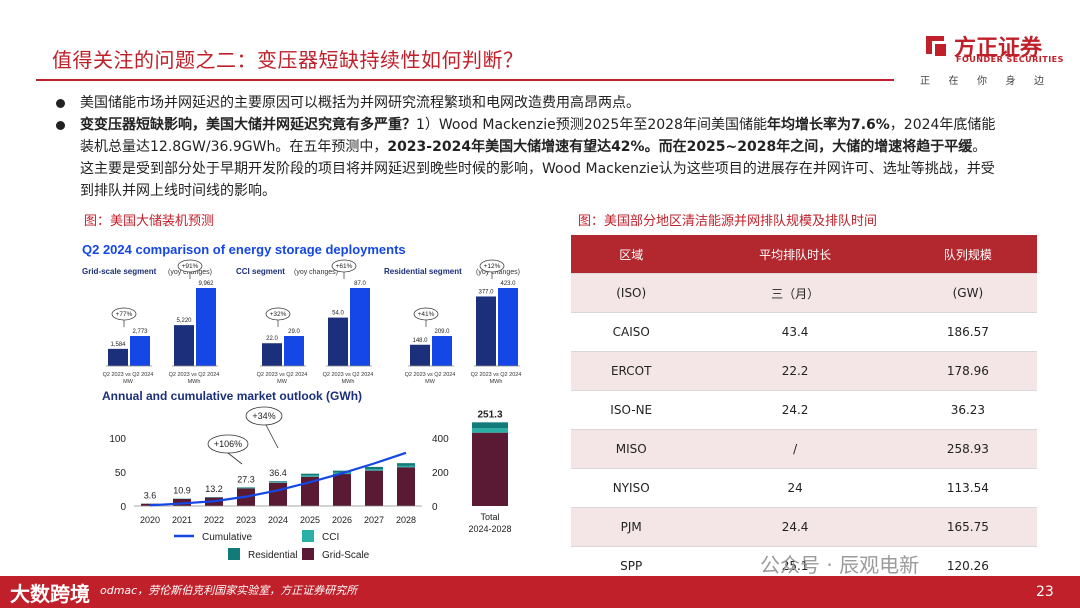 This screenshot has width=1080, height=608. Describe the element at coordinates (150, 496) in the screenshot. I see `bar-total-label: 3.6` at that location.